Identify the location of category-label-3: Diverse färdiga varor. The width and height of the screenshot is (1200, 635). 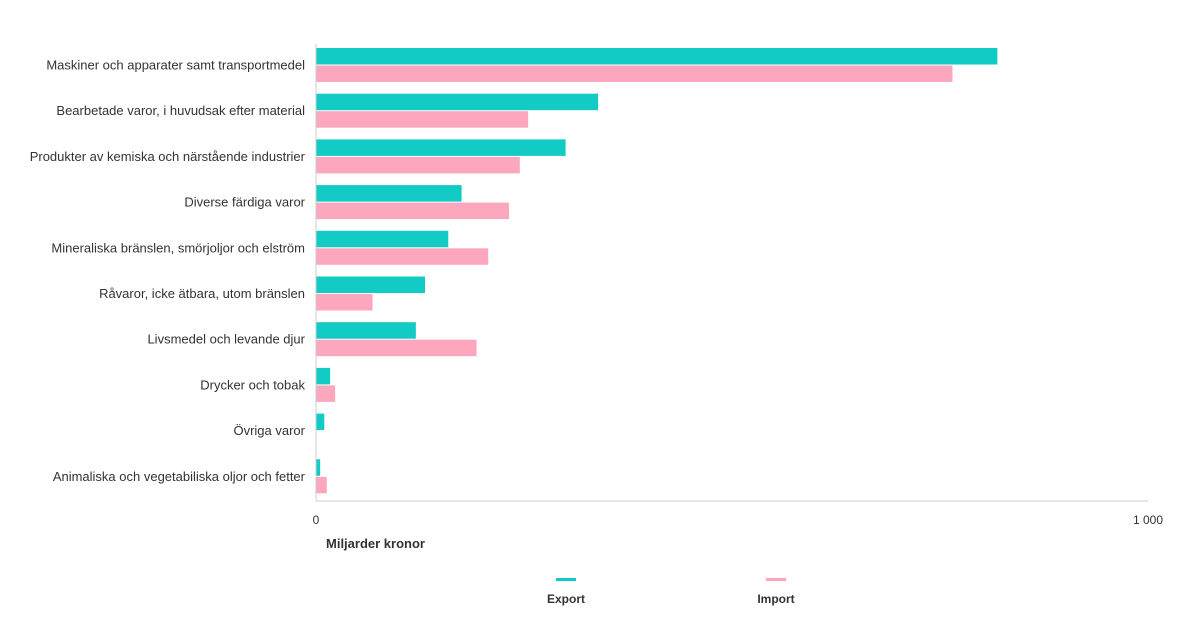
(244, 202).